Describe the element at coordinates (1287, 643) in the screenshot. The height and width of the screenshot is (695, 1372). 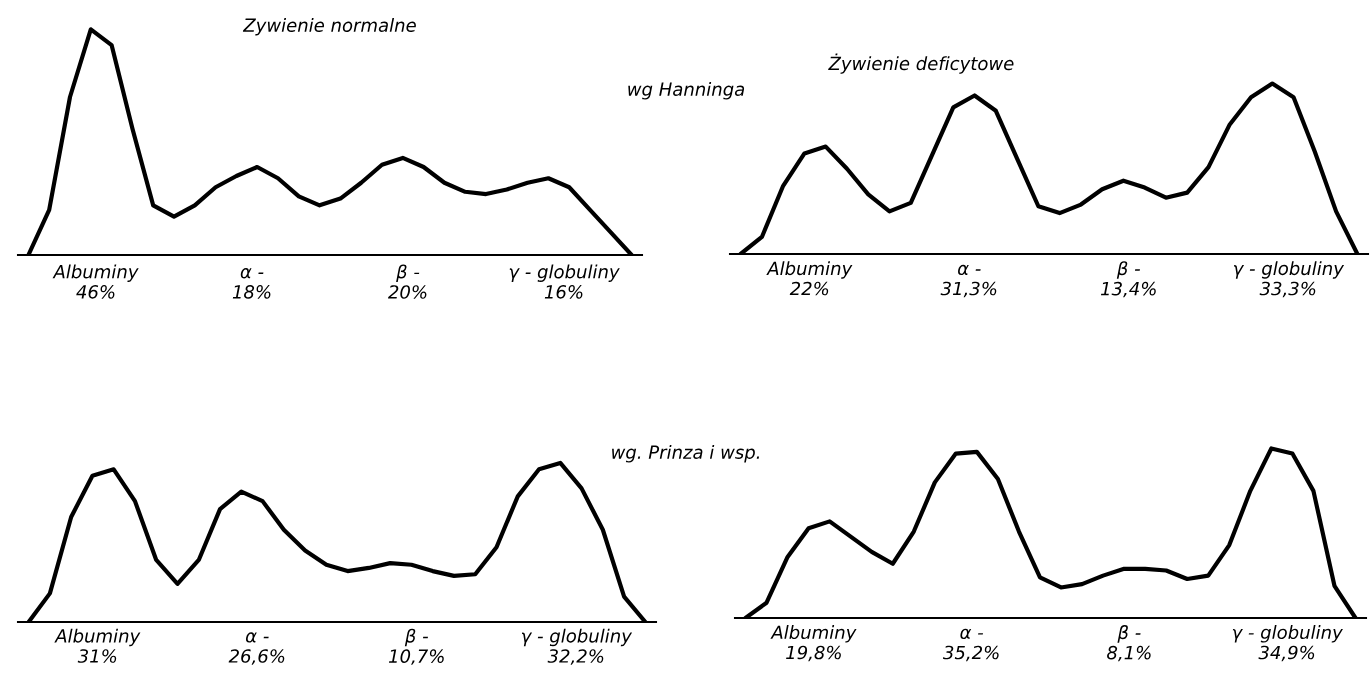
I see `text: γ - globuliny 34,9%` at that location.